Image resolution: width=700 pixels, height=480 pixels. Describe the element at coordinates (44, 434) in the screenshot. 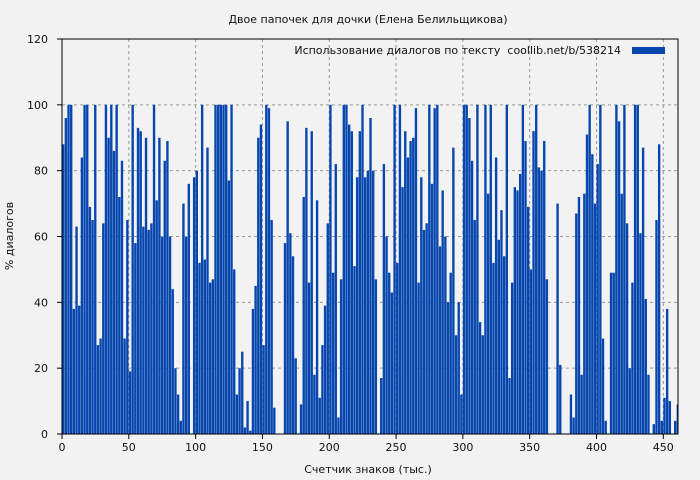

I see `y-tick-label: 0` at that location.